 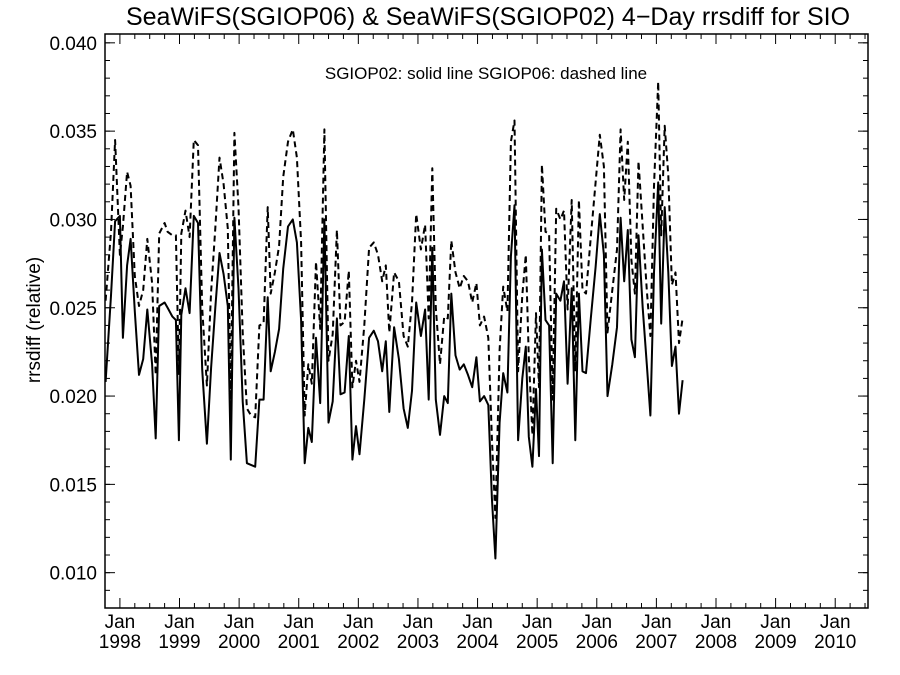 What do you see at coordinates (775, 642) in the screenshot?
I see `x-tick-year: 2009` at bounding box center [775, 642].